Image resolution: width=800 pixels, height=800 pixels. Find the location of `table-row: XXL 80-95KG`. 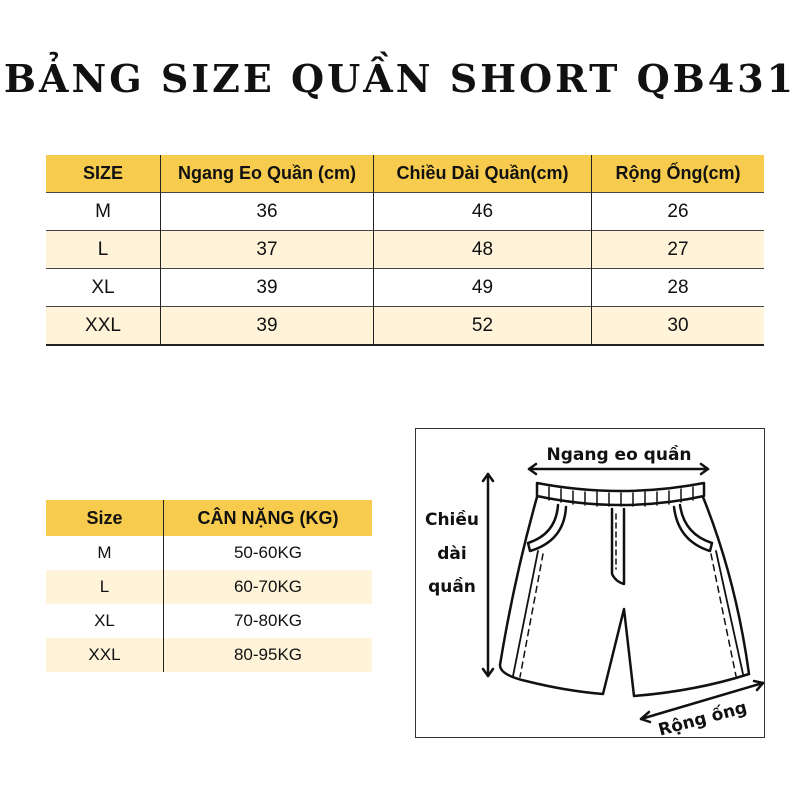

table-row: XXL 80-95KG is located at coordinates (209, 655).